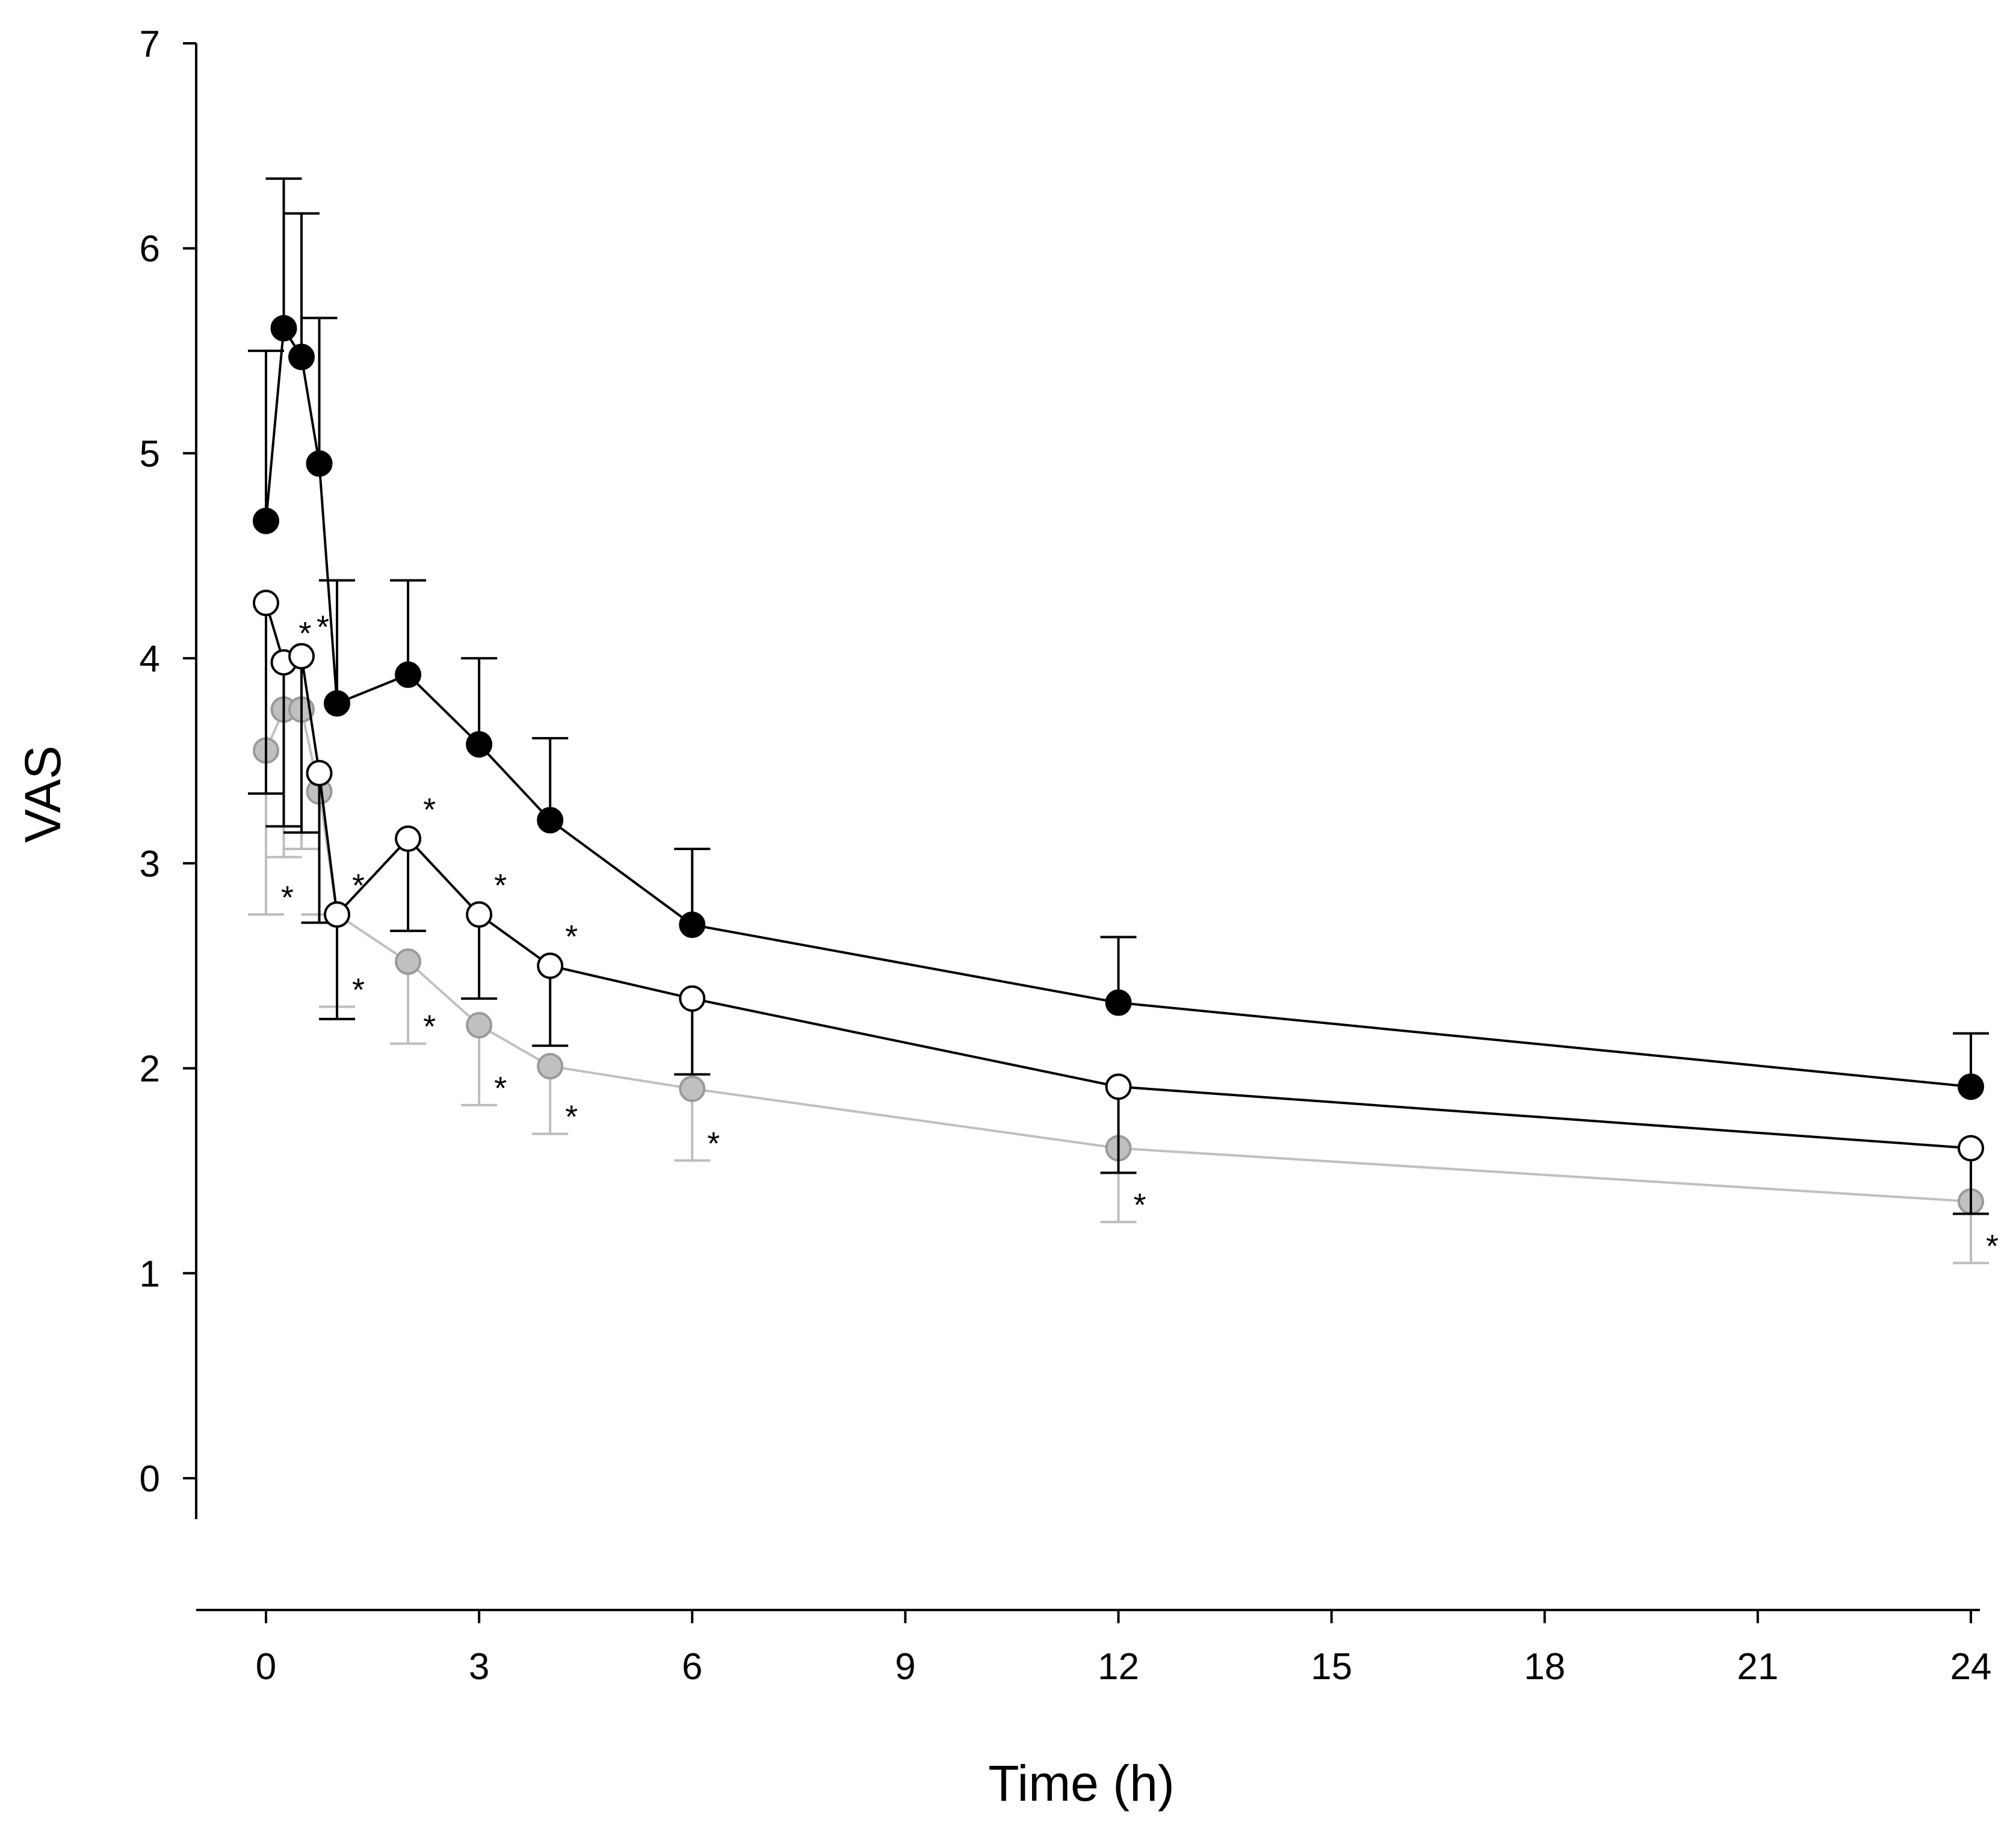 This screenshot has height=1835, width=2016. What do you see at coordinates (1119, 1667) in the screenshot?
I see `x-tick-label: 12` at bounding box center [1119, 1667].